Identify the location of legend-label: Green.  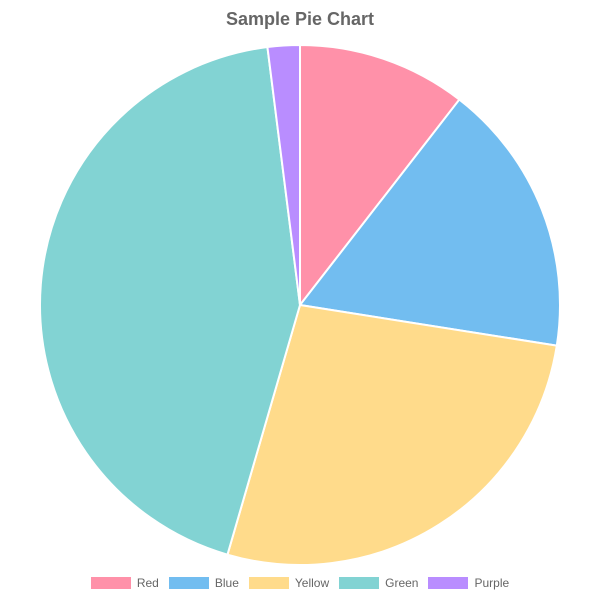
(402, 583).